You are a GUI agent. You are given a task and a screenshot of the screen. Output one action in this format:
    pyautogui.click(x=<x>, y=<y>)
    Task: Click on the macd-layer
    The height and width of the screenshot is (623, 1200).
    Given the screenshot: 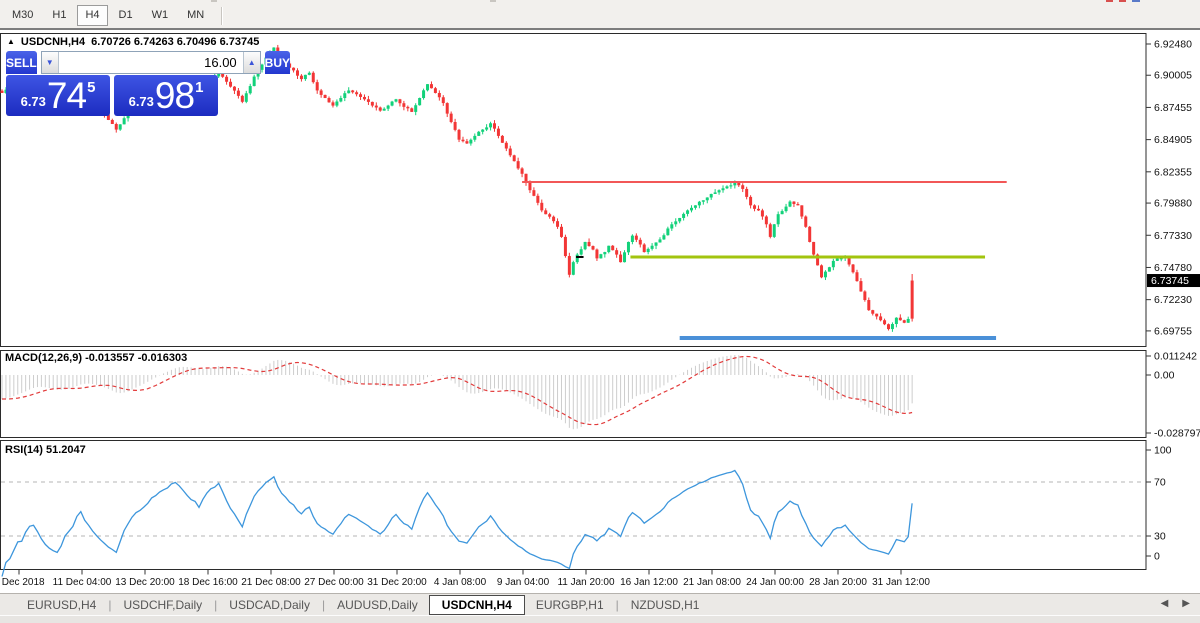 What is the action you would take?
    pyautogui.click(x=457, y=392)
    